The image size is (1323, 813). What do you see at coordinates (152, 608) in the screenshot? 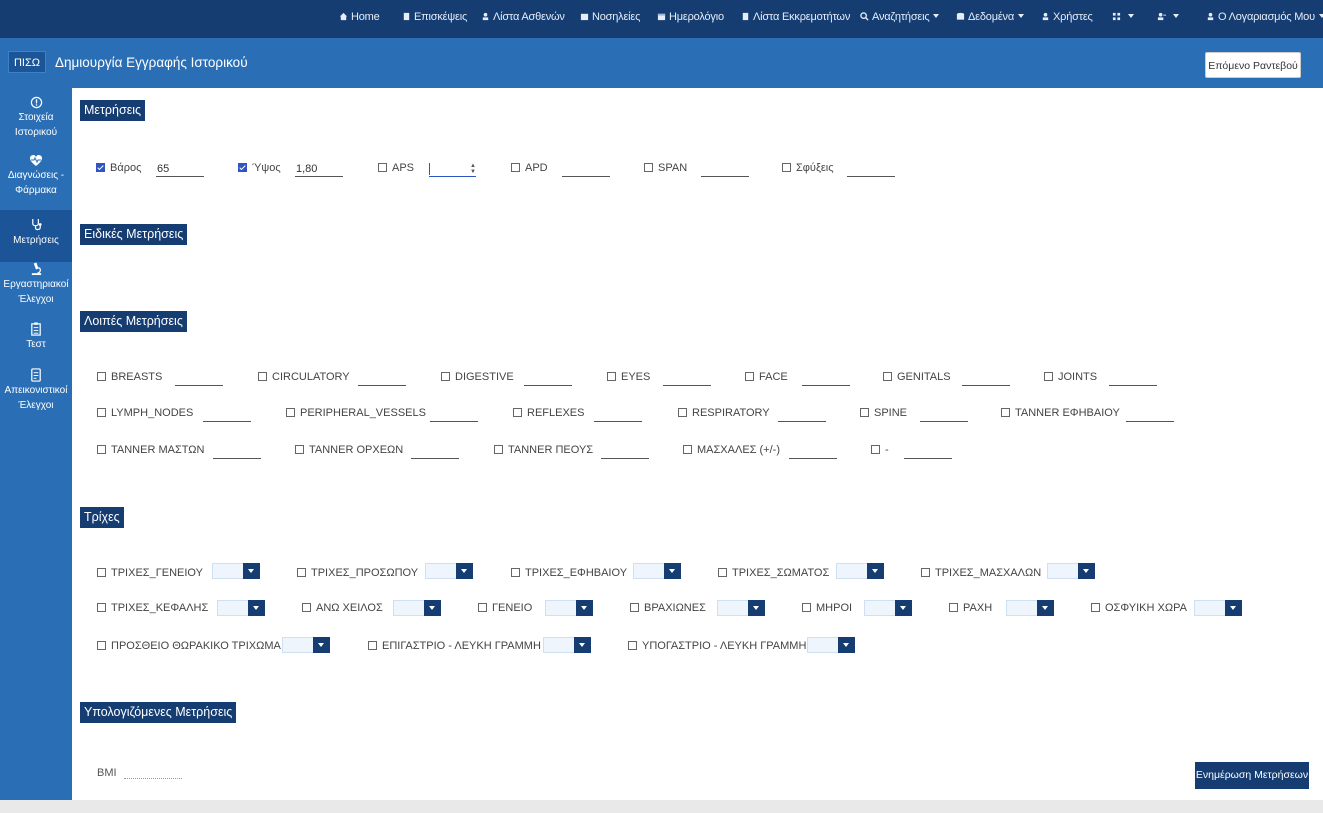
I see `hair-checkbox: ΤΡΙΧΕΣ_ΚΕΦΑΛΗΣ` at bounding box center [152, 608].